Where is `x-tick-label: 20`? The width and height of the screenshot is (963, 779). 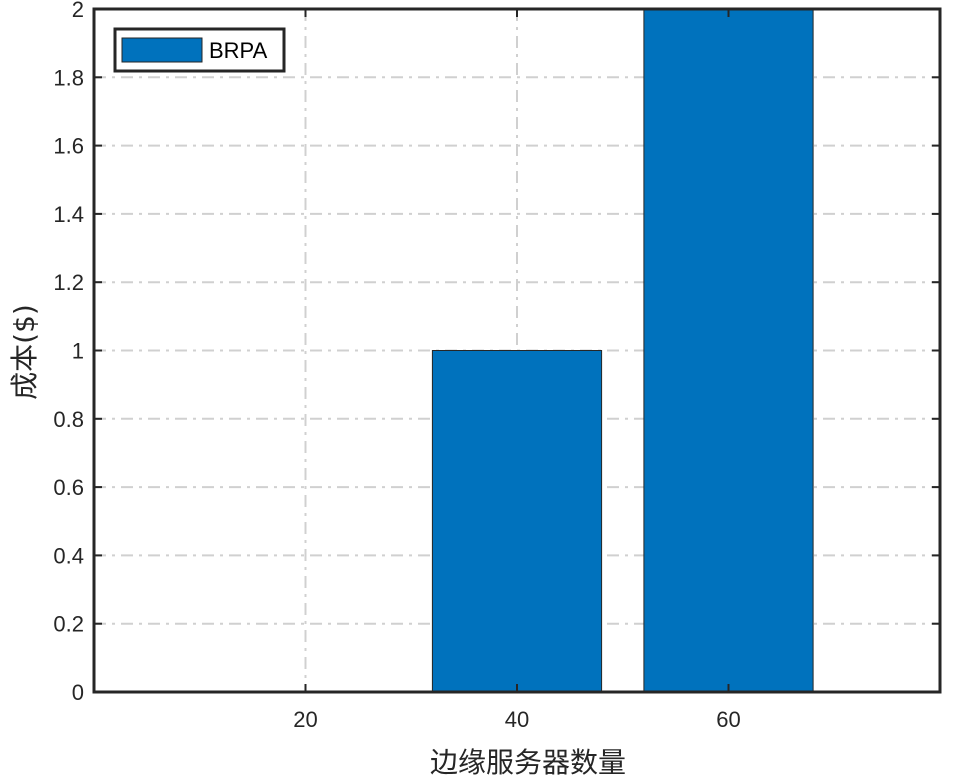 x-tick-label: 20 is located at coordinates (305, 719).